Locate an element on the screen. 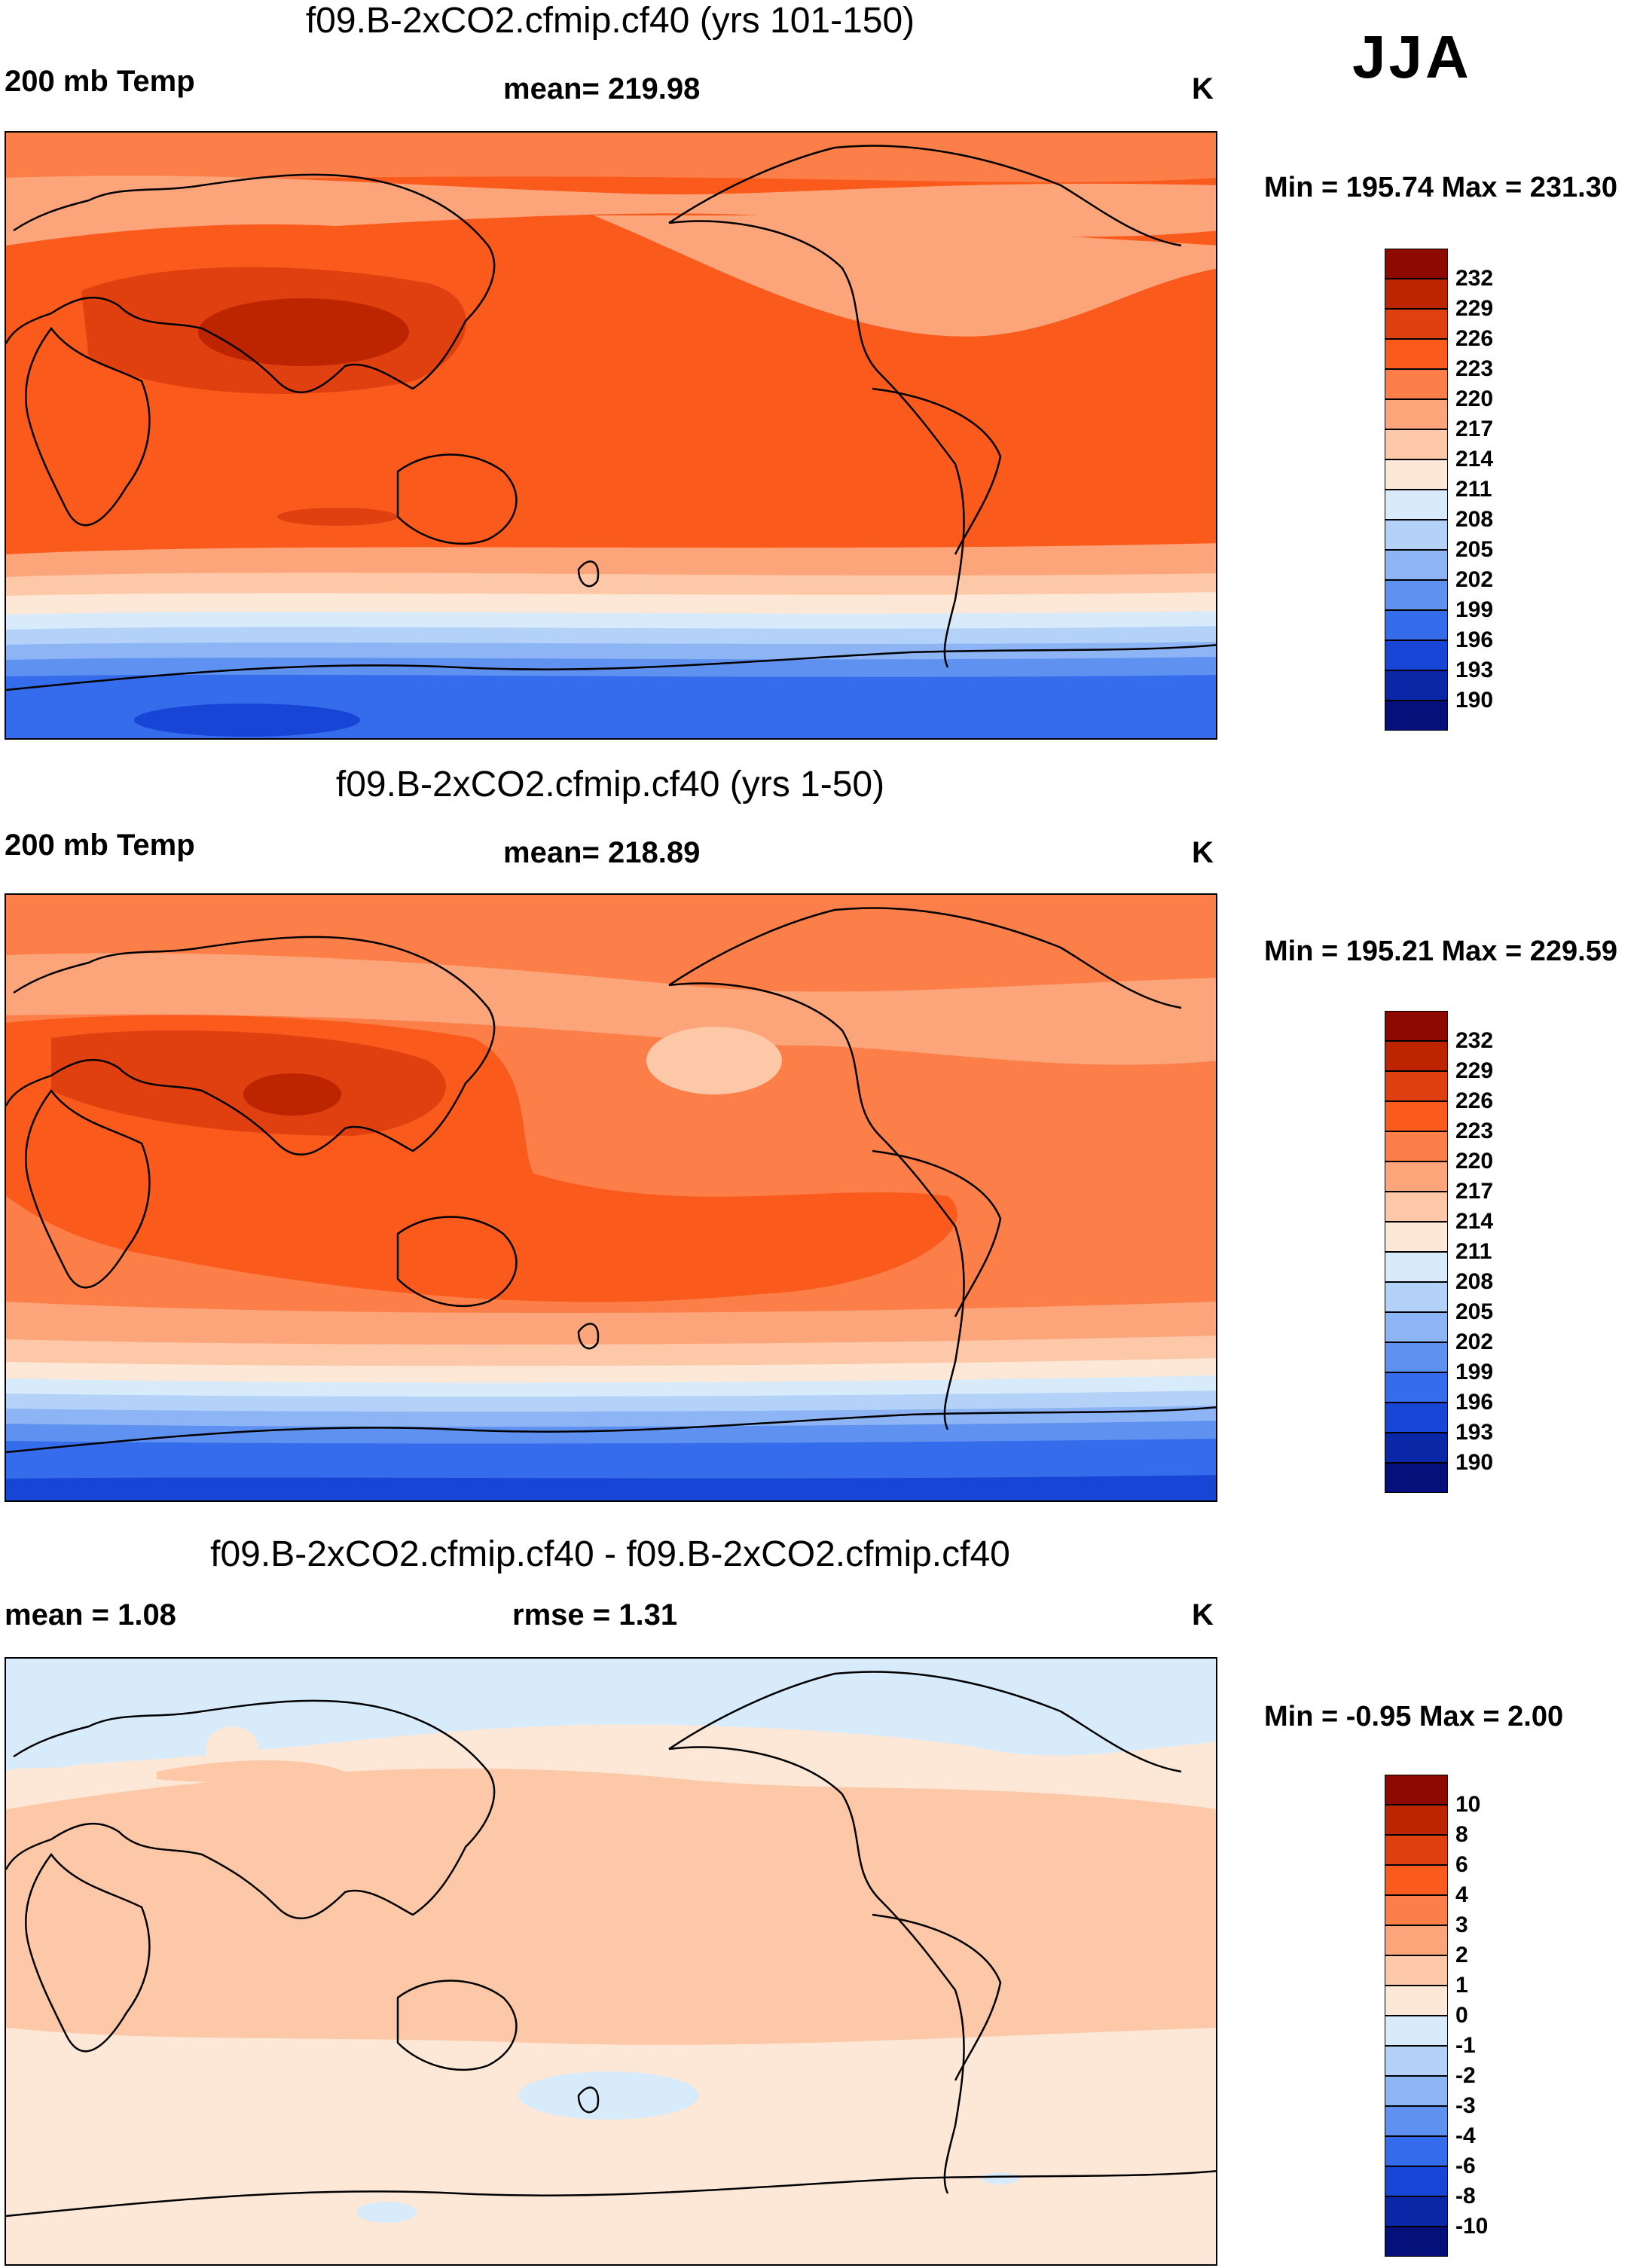 The height and width of the screenshot is (2268, 1634). panel-3-colorbar-tick-label: 0 is located at coordinates (1461, 2016).